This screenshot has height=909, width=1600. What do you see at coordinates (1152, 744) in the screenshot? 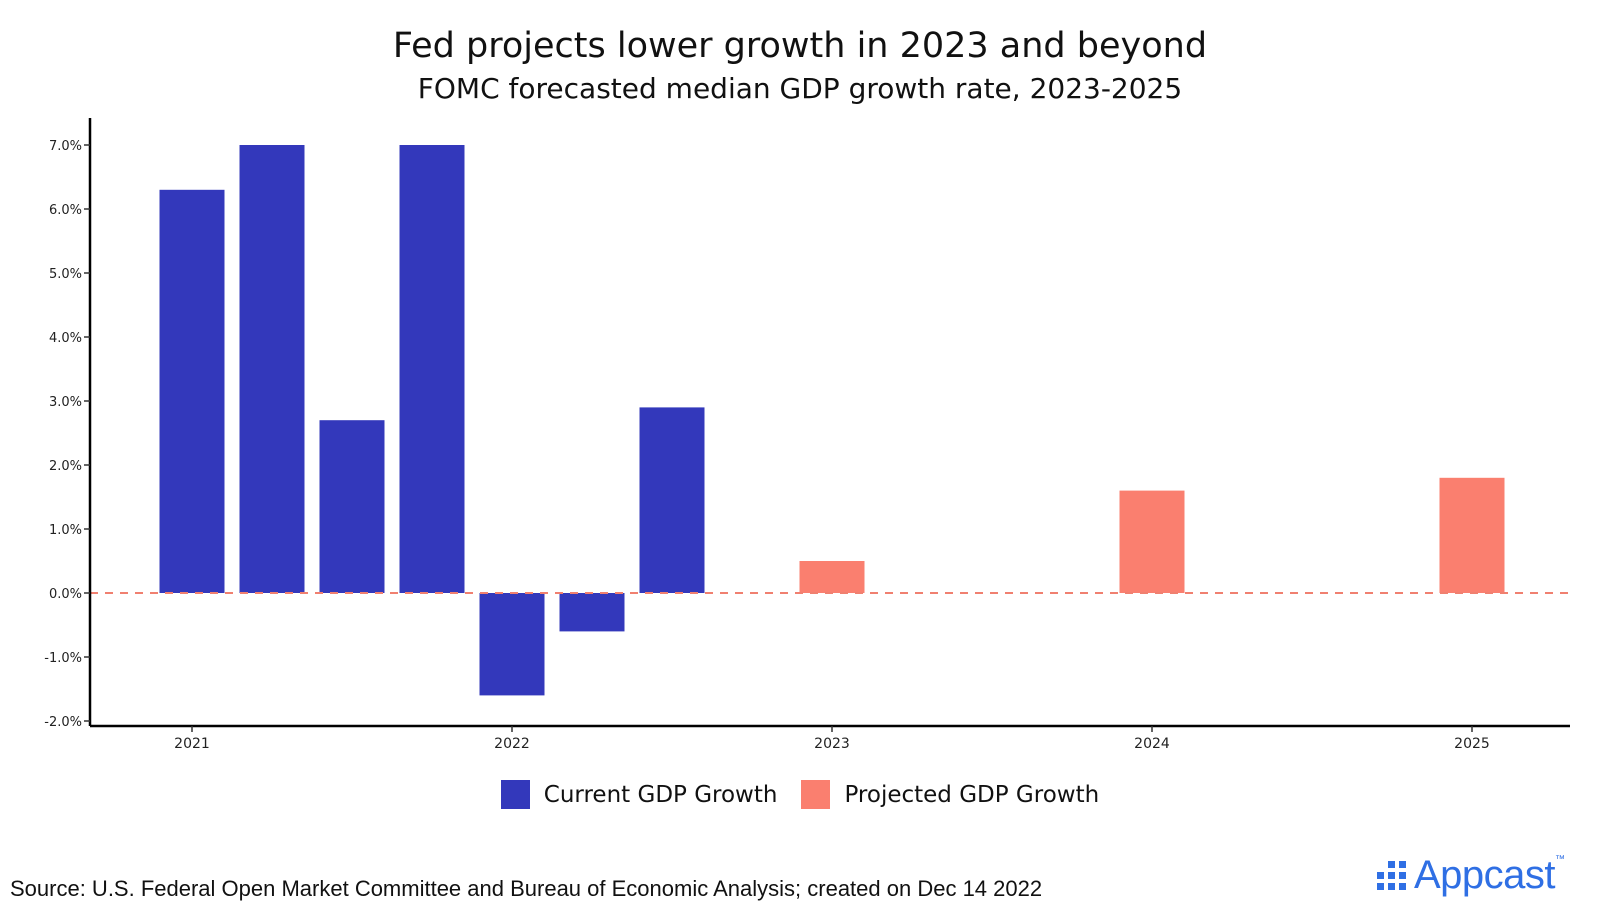
I see `x-tick-label: 2024` at bounding box center [1152, 744].